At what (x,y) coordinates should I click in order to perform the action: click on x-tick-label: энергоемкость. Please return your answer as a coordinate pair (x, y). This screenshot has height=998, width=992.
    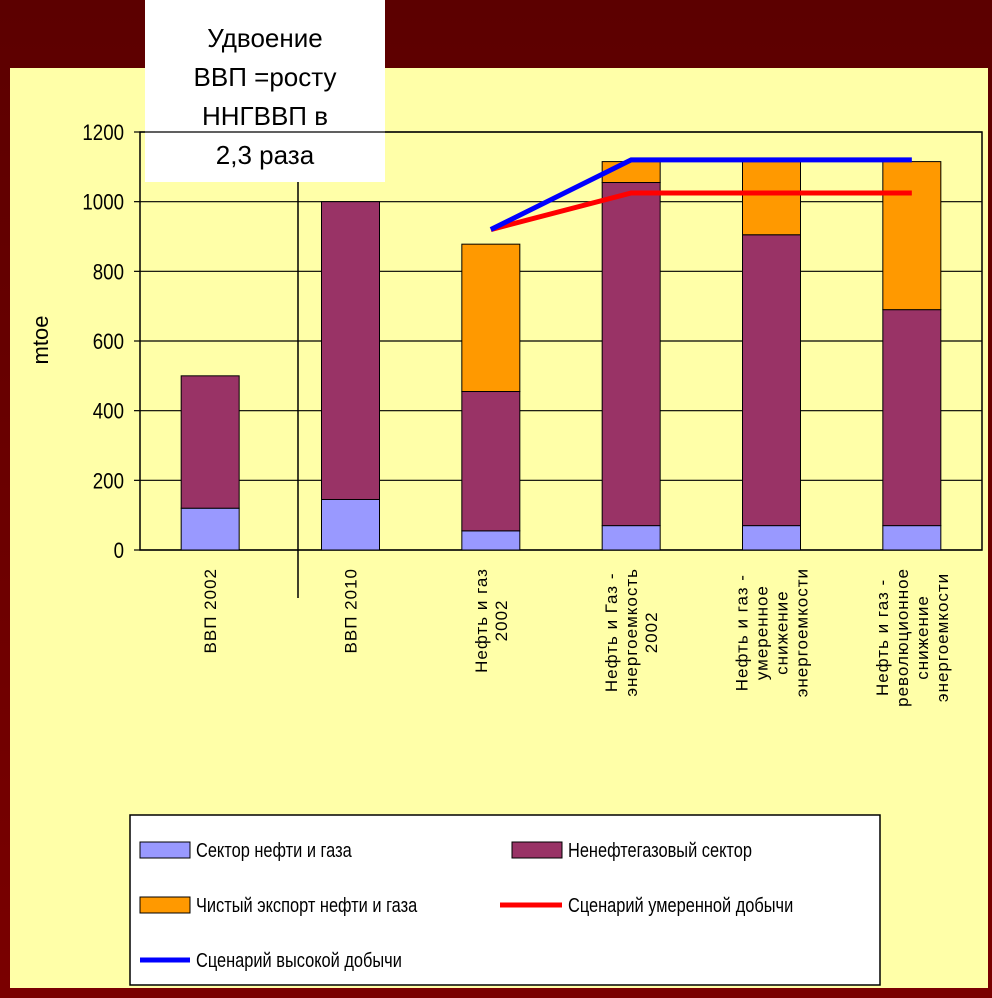
    Looking at the image, I should click on (631, 632).